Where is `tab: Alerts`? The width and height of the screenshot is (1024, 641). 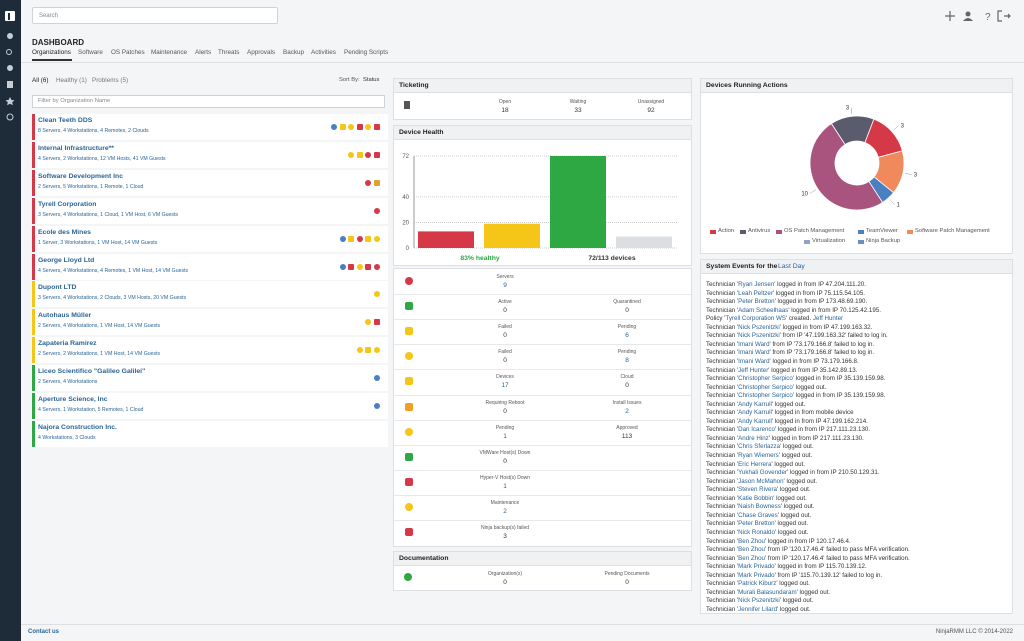 tab: Alerts is located at coordinates (203, 52).